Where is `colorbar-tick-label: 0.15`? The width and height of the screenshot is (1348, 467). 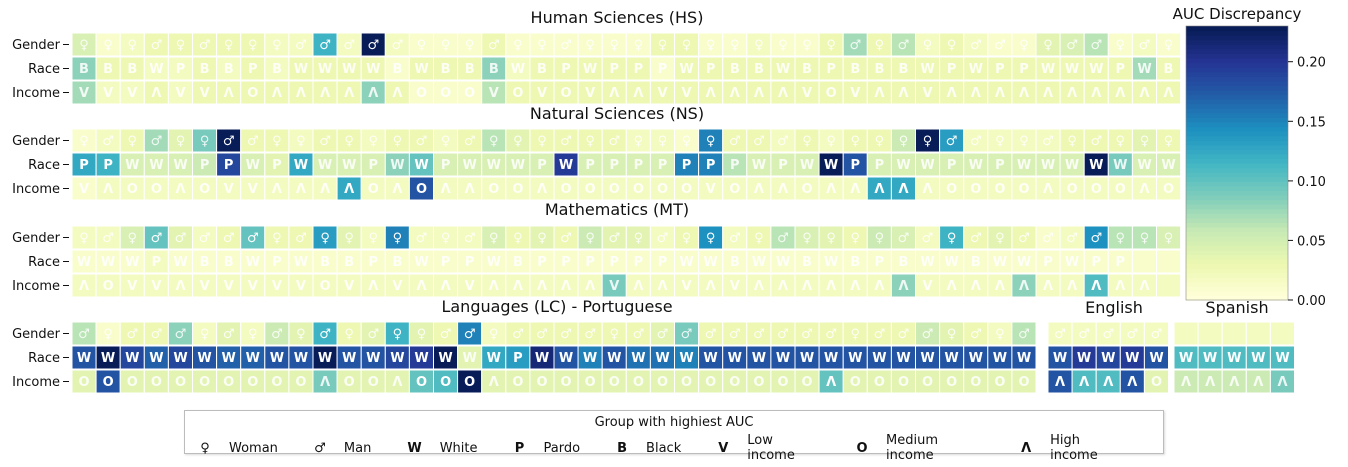 colorbar-tick-label: 0.15 is located at coordinates (1311, 122).